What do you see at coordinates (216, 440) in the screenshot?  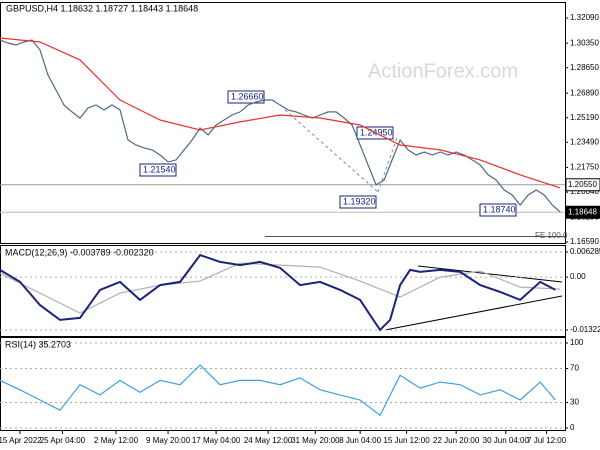 I see `x-tick-label: 17 May 04:00` at bounding box center [216, 440].